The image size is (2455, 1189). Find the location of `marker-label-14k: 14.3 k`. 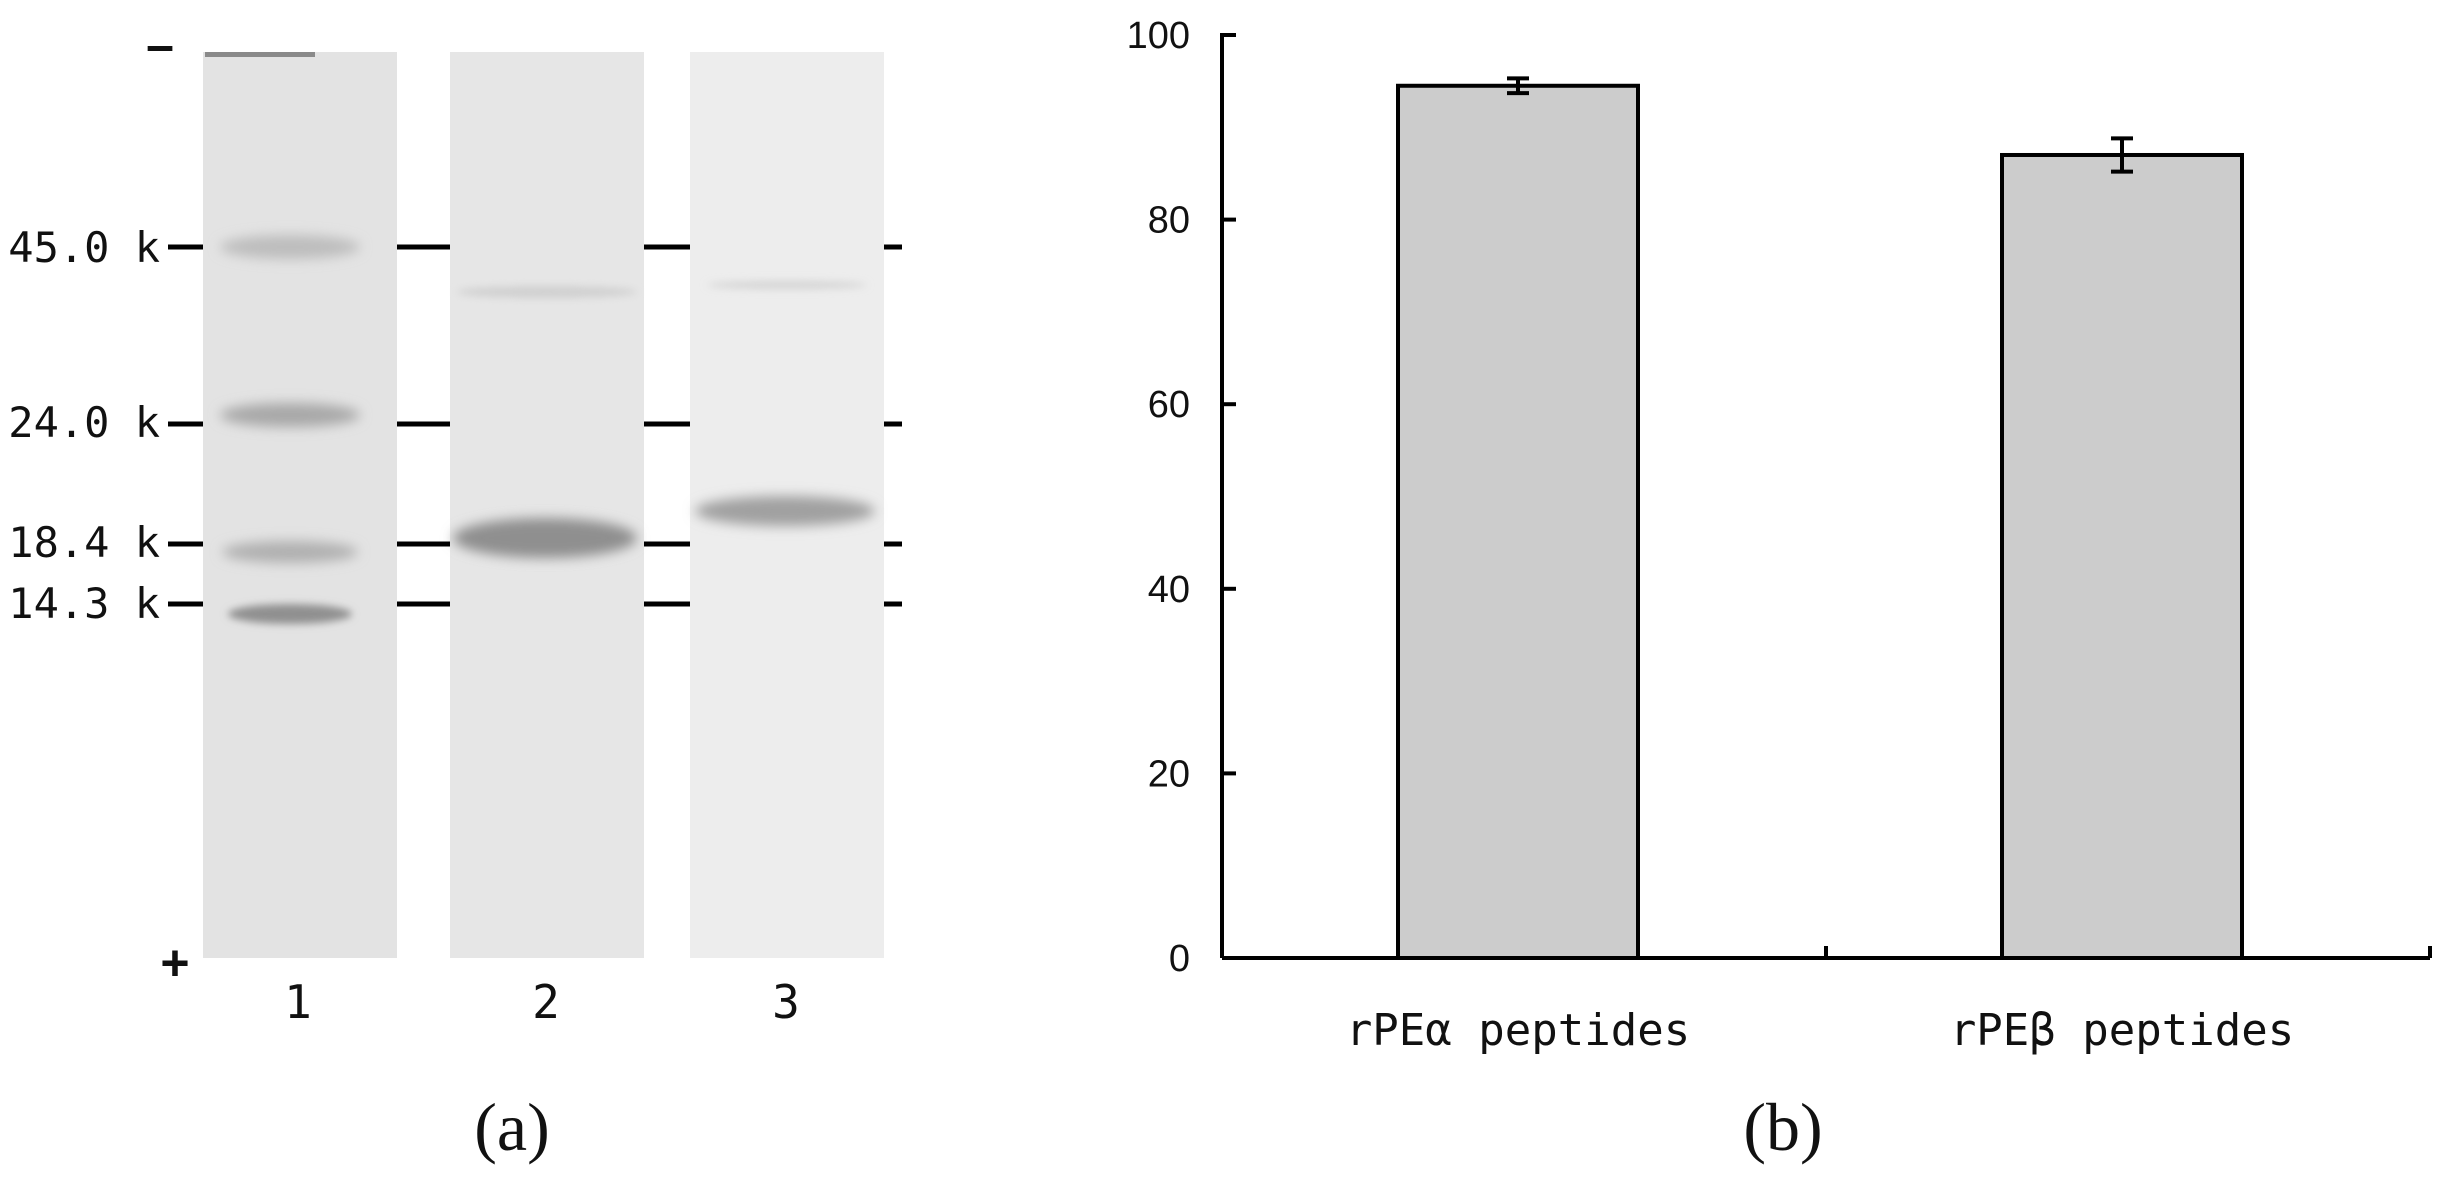

marker-label-14k: 14.3 k is located at coordinates (84, 603).